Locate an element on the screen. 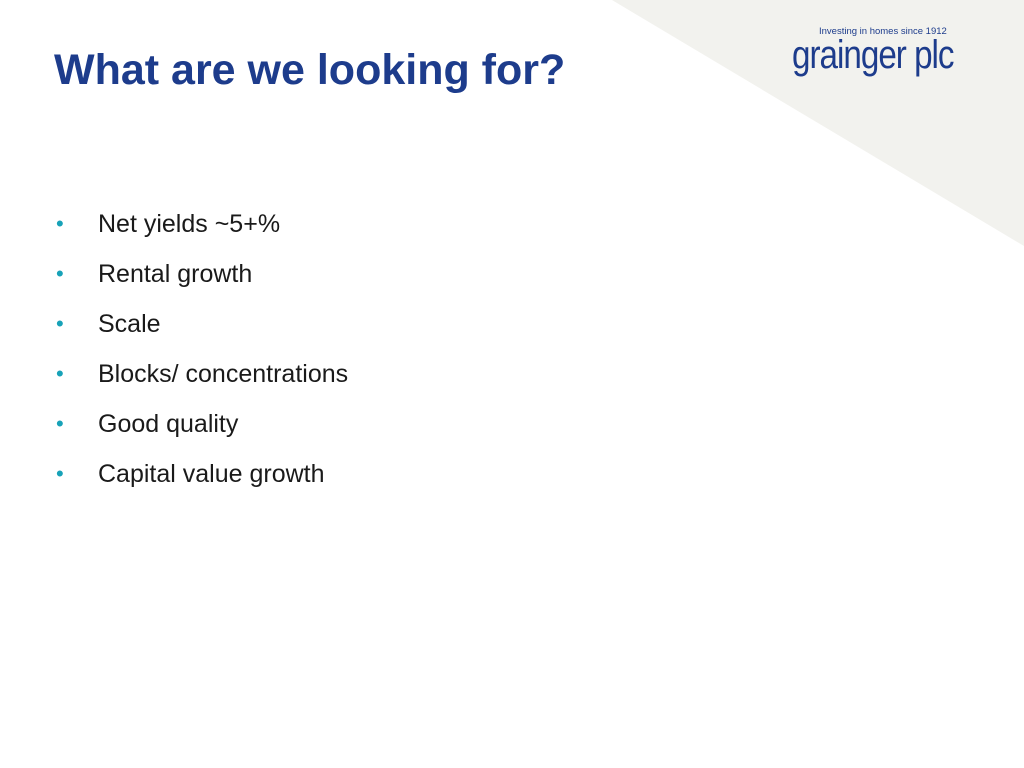 This screenshot has height=768, width=1024. logo-tagline: Investing in homes since 1912 is located at coordinates (883, 31).